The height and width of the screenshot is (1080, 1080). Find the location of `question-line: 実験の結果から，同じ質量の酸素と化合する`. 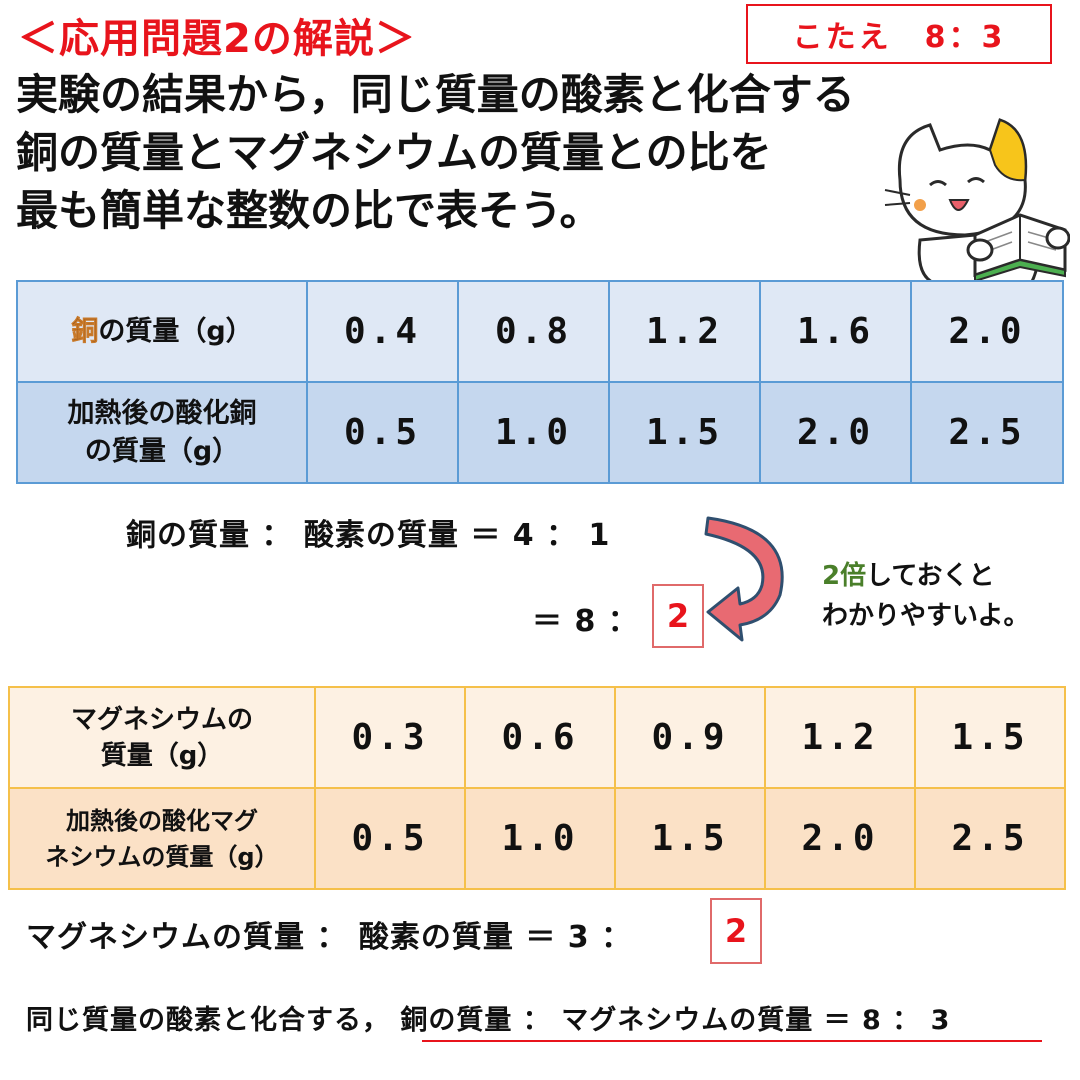

question-line: 実験の結果から，同じ質量の酸素と化合する is located at coordinates (435, 94).